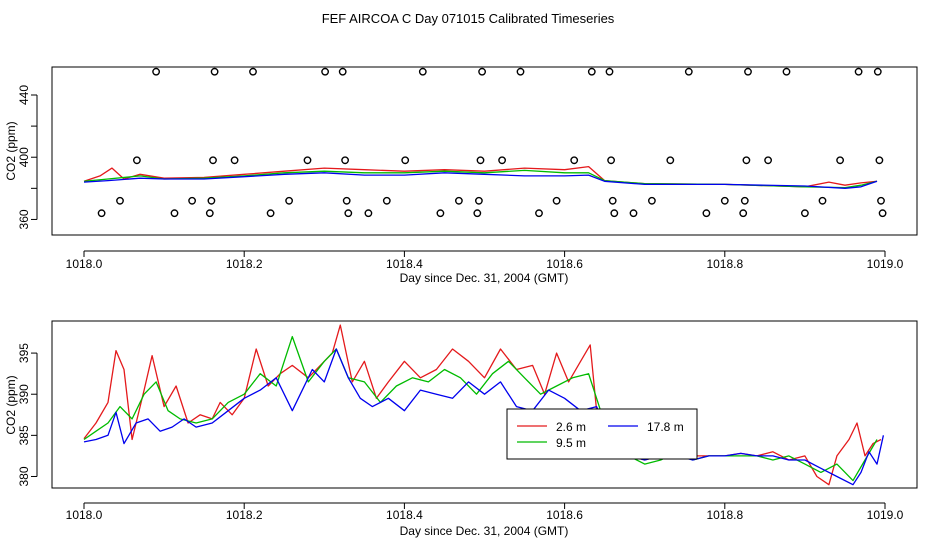  I want to click on bottom-y-tick-label: 380, so click(24, 476).